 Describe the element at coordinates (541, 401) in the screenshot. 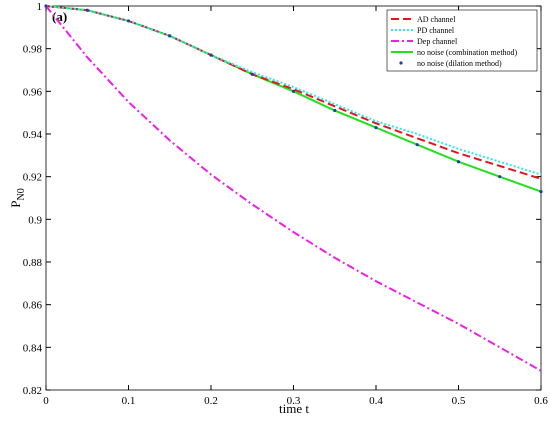

I see `x-tick-label: 0.6` at that location.